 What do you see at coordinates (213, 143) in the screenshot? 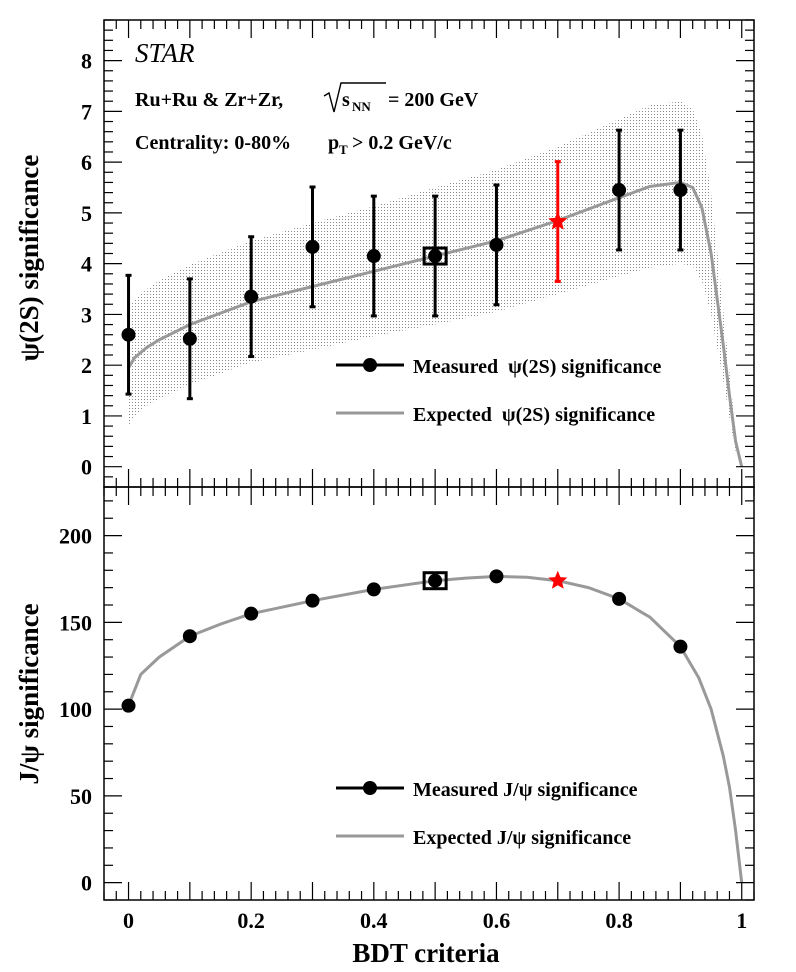
I see `centrality-label: Centrality: 0-80%` at bounding box center [213, 143].